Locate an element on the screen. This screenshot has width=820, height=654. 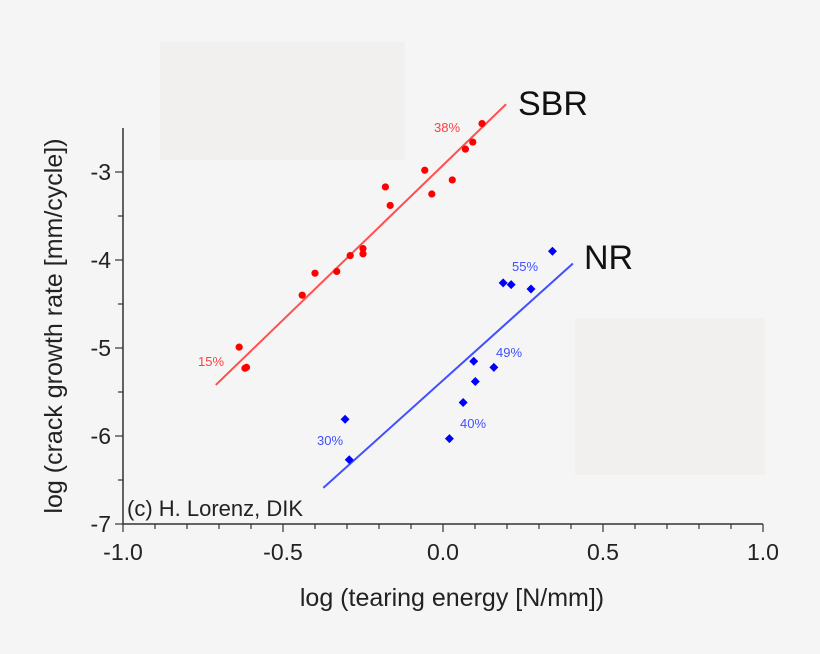
y-tick-label: -3 is located at coordinates (101, 172).